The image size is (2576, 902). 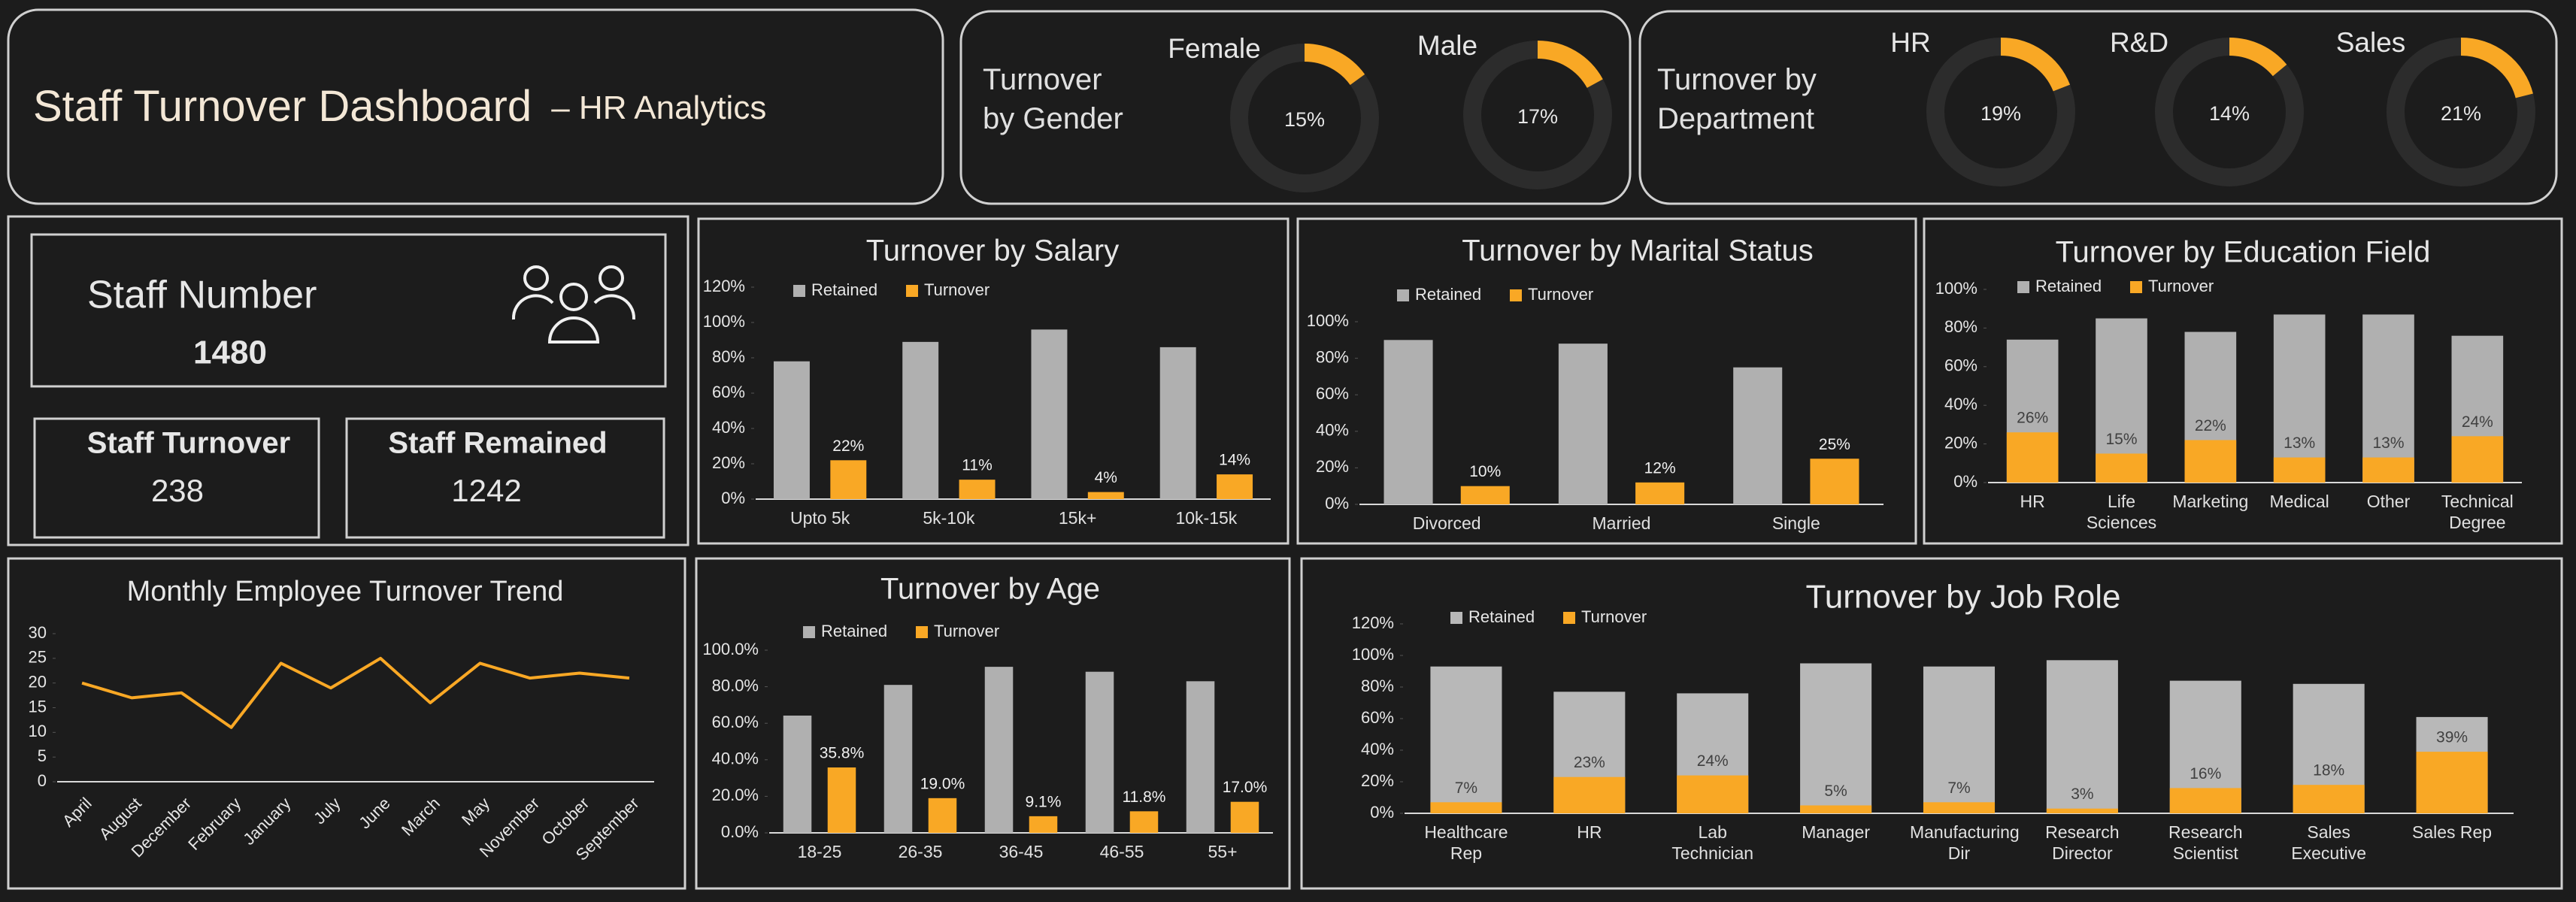 I want to click on data-label: 15%, so click(x=2121, y=439).